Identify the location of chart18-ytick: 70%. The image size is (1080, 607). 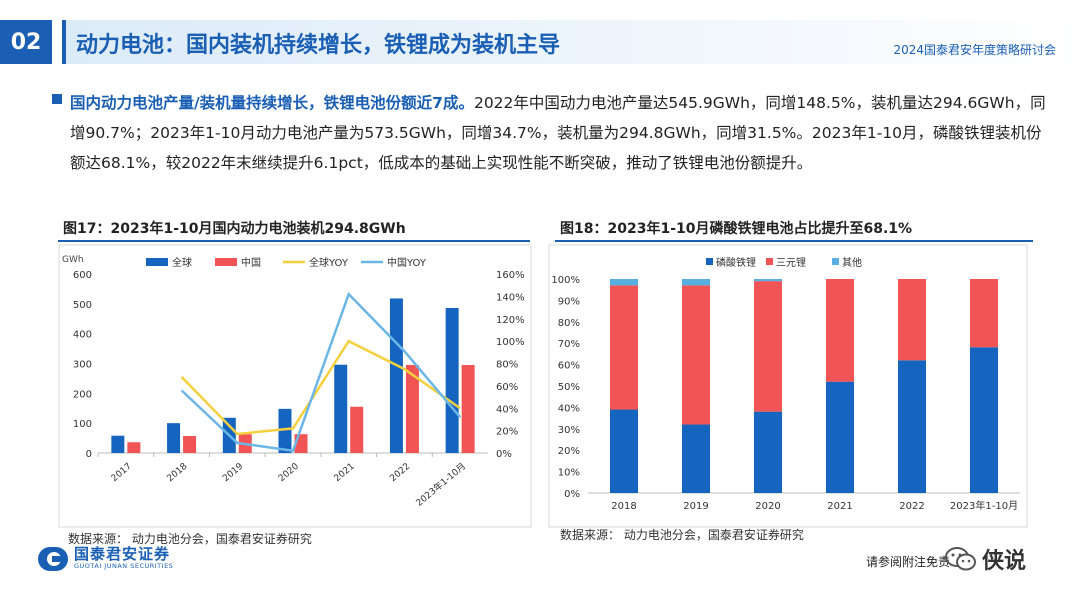
(569, 344).